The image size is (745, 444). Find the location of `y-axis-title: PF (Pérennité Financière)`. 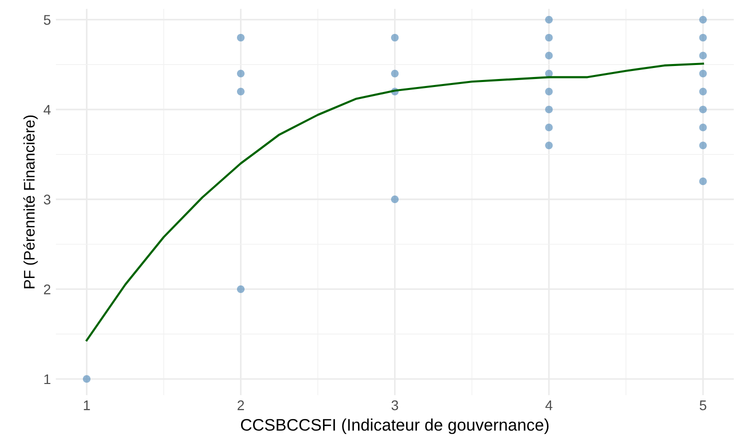

y-axis-title: PF (Pérennité Financière) is located at coordinates (30, 202).